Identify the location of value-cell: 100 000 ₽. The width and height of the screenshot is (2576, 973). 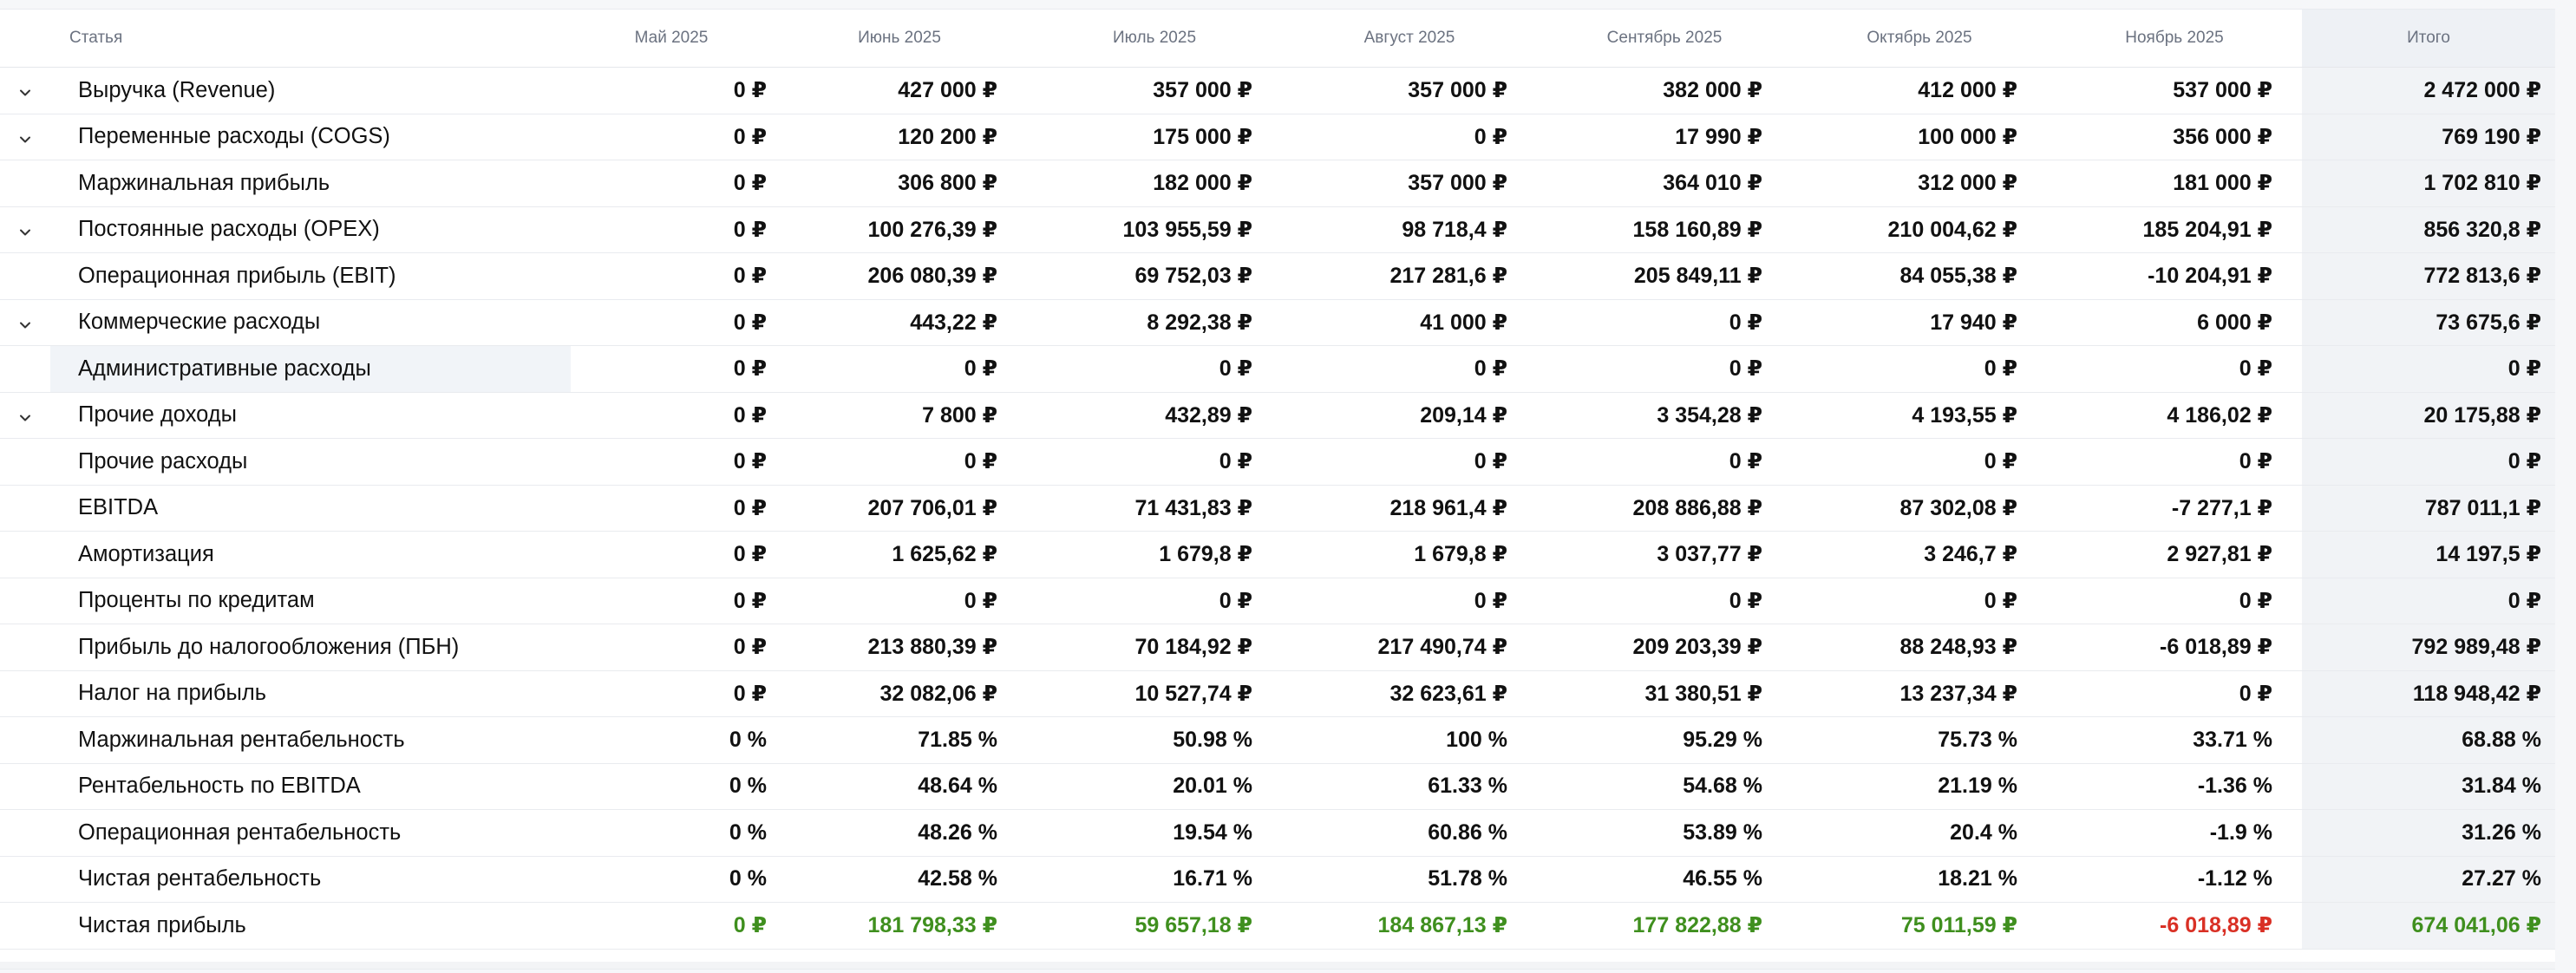
(1919, 137).